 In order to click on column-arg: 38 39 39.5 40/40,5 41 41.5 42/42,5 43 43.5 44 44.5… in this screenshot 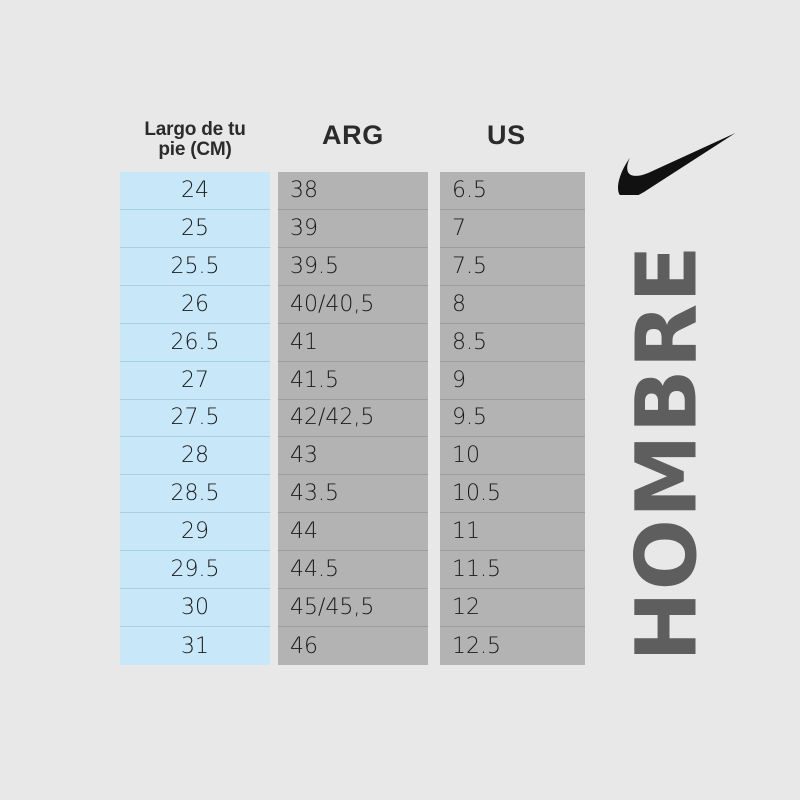, I will do `click(353, 418)`.